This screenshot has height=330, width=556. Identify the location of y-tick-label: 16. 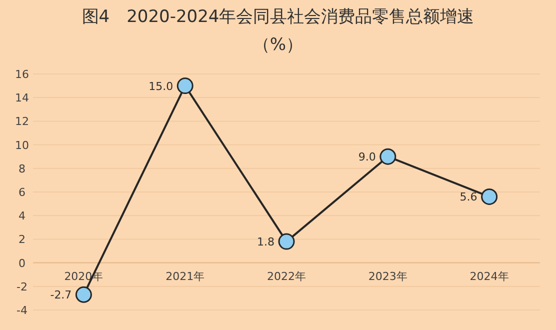
(22, 74).